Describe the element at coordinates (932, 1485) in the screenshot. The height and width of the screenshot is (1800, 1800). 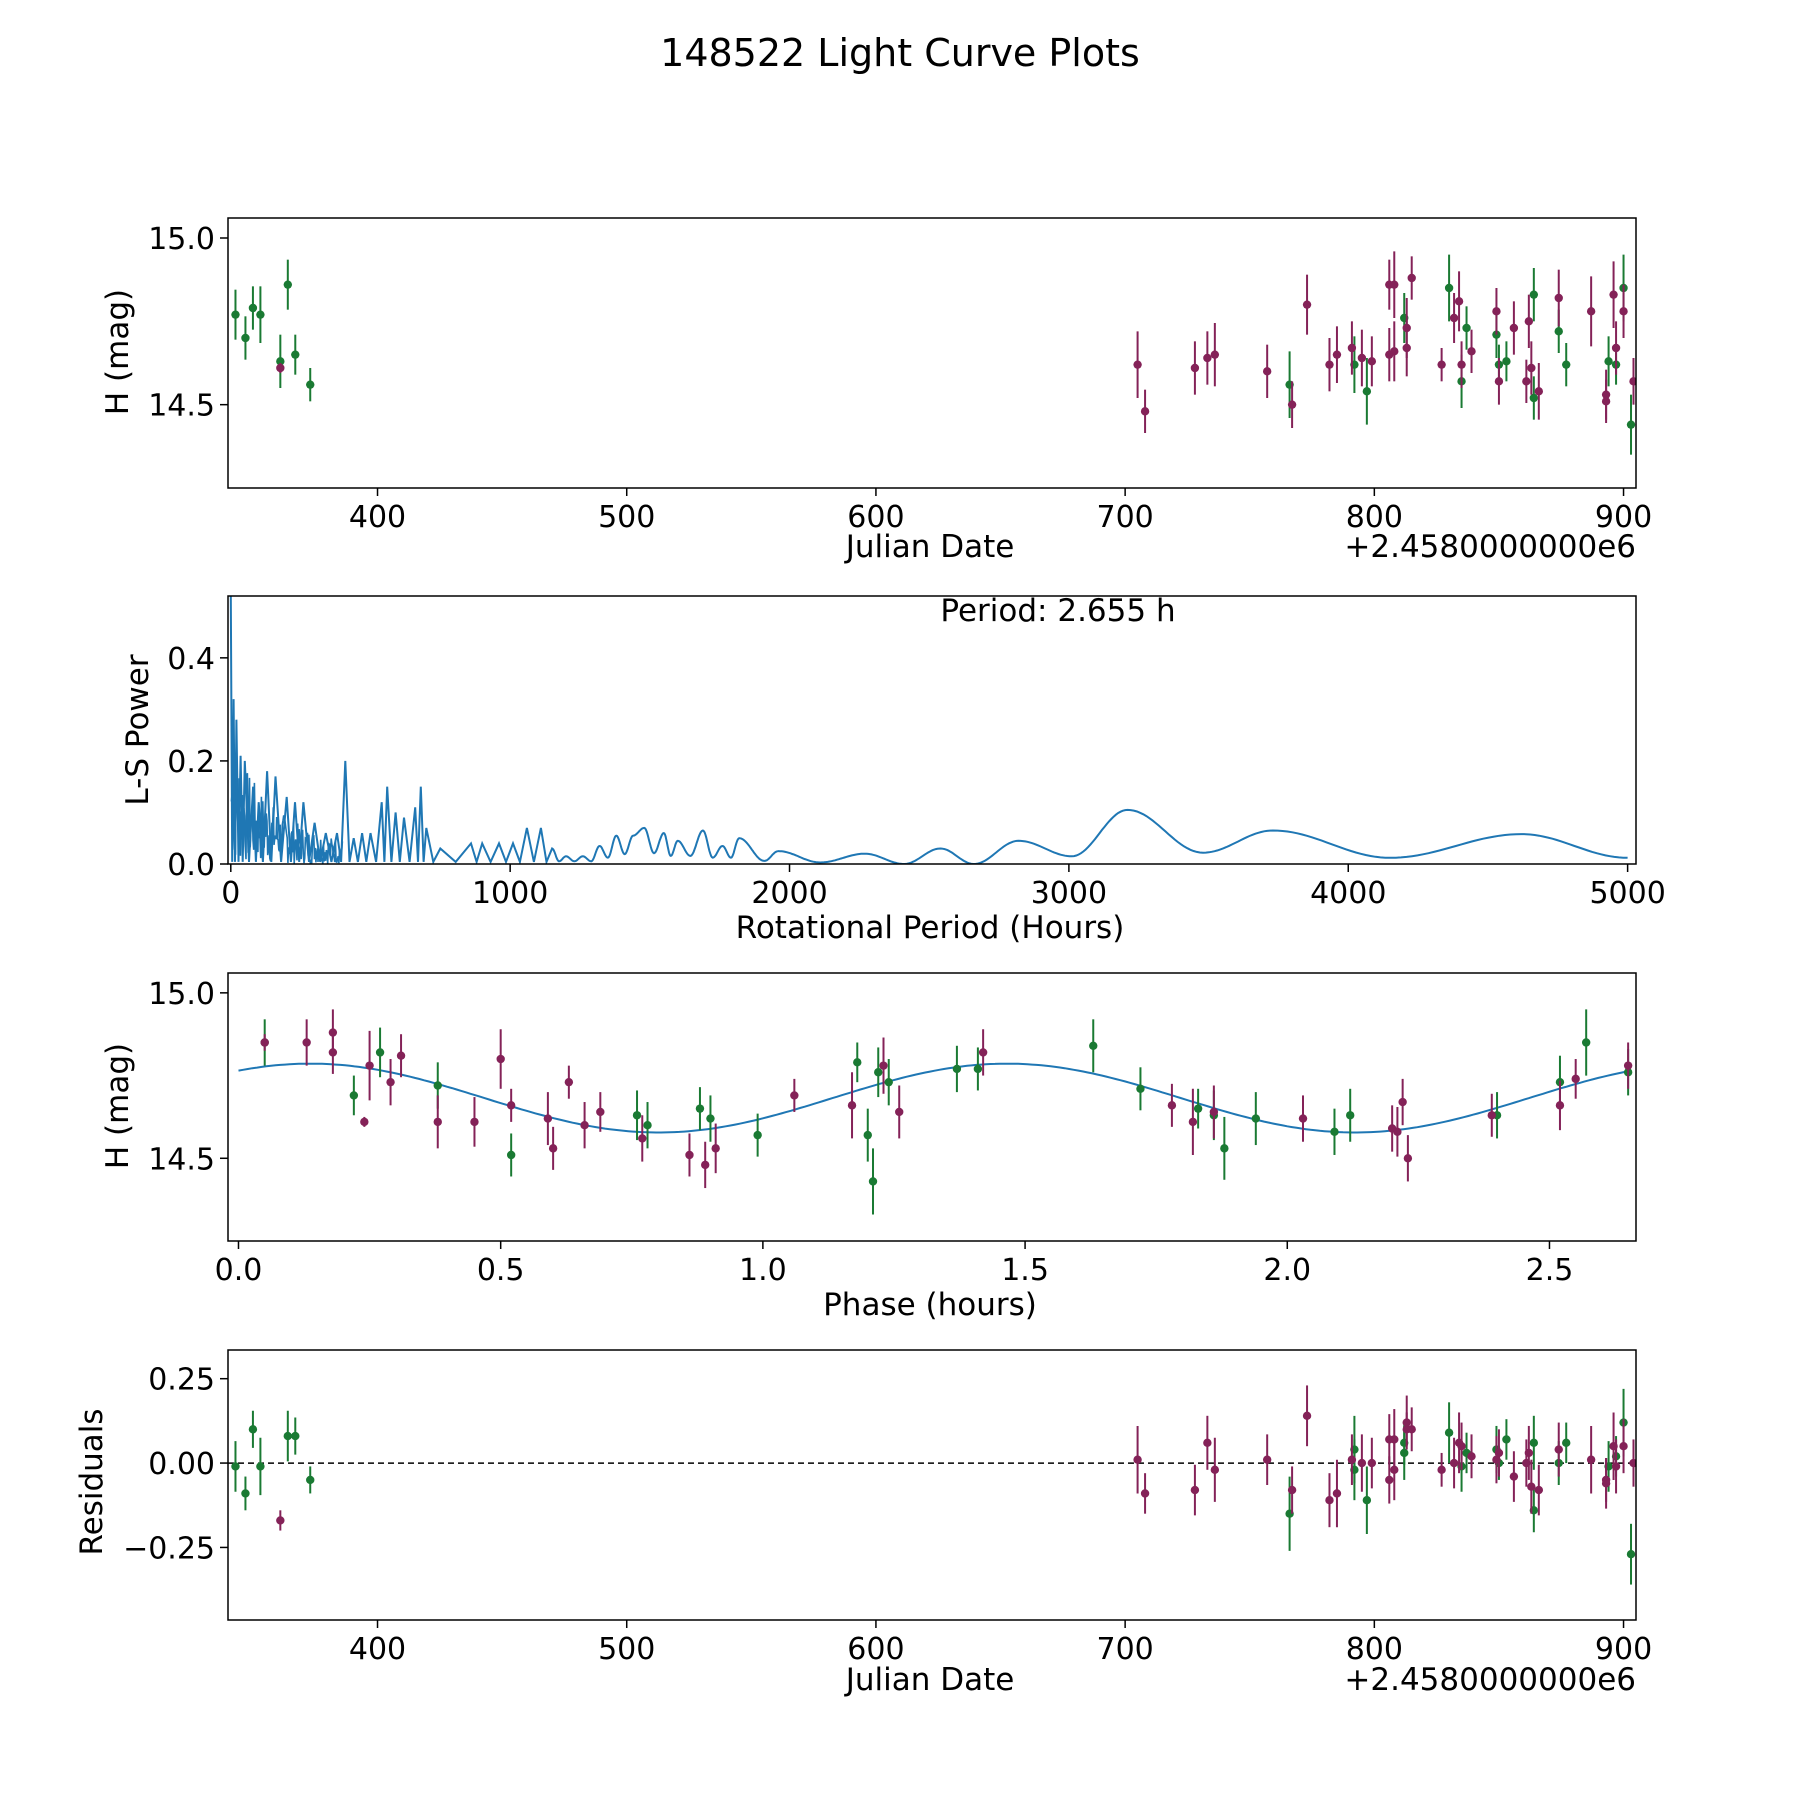
I see `residuals-plot-area` at that location.